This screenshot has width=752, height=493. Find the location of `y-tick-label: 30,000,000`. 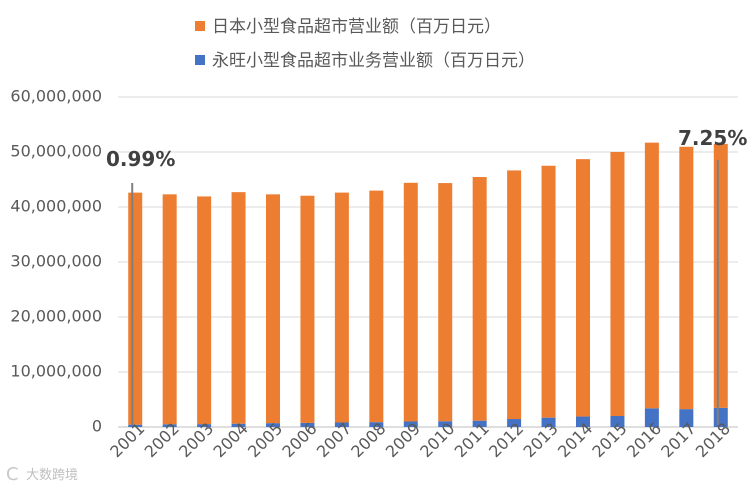

y-tick-label: 30,000,000 is located at coordinates (56, 261).